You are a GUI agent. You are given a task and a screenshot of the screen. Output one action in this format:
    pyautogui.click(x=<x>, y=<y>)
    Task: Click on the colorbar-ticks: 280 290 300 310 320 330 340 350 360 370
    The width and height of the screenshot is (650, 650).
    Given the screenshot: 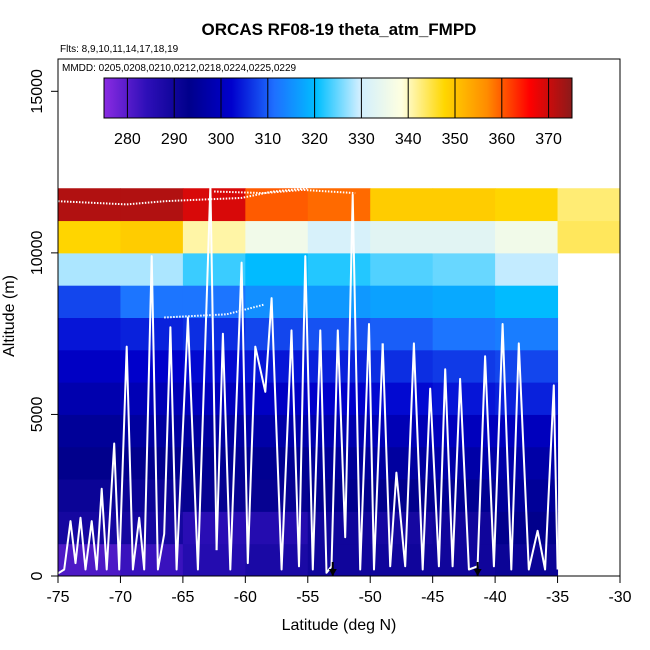 What is the action you would take?
    pyautogui.click(x=338, y=113)
    